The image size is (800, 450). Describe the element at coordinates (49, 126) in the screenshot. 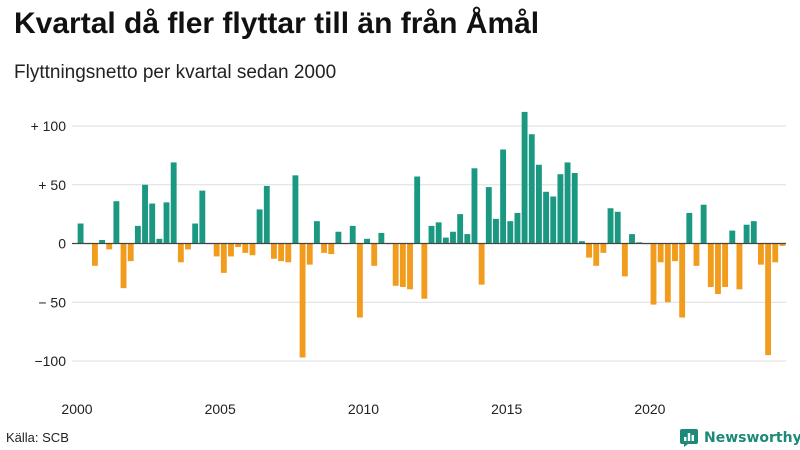

I see `y-tick-label: + 100` at that location.